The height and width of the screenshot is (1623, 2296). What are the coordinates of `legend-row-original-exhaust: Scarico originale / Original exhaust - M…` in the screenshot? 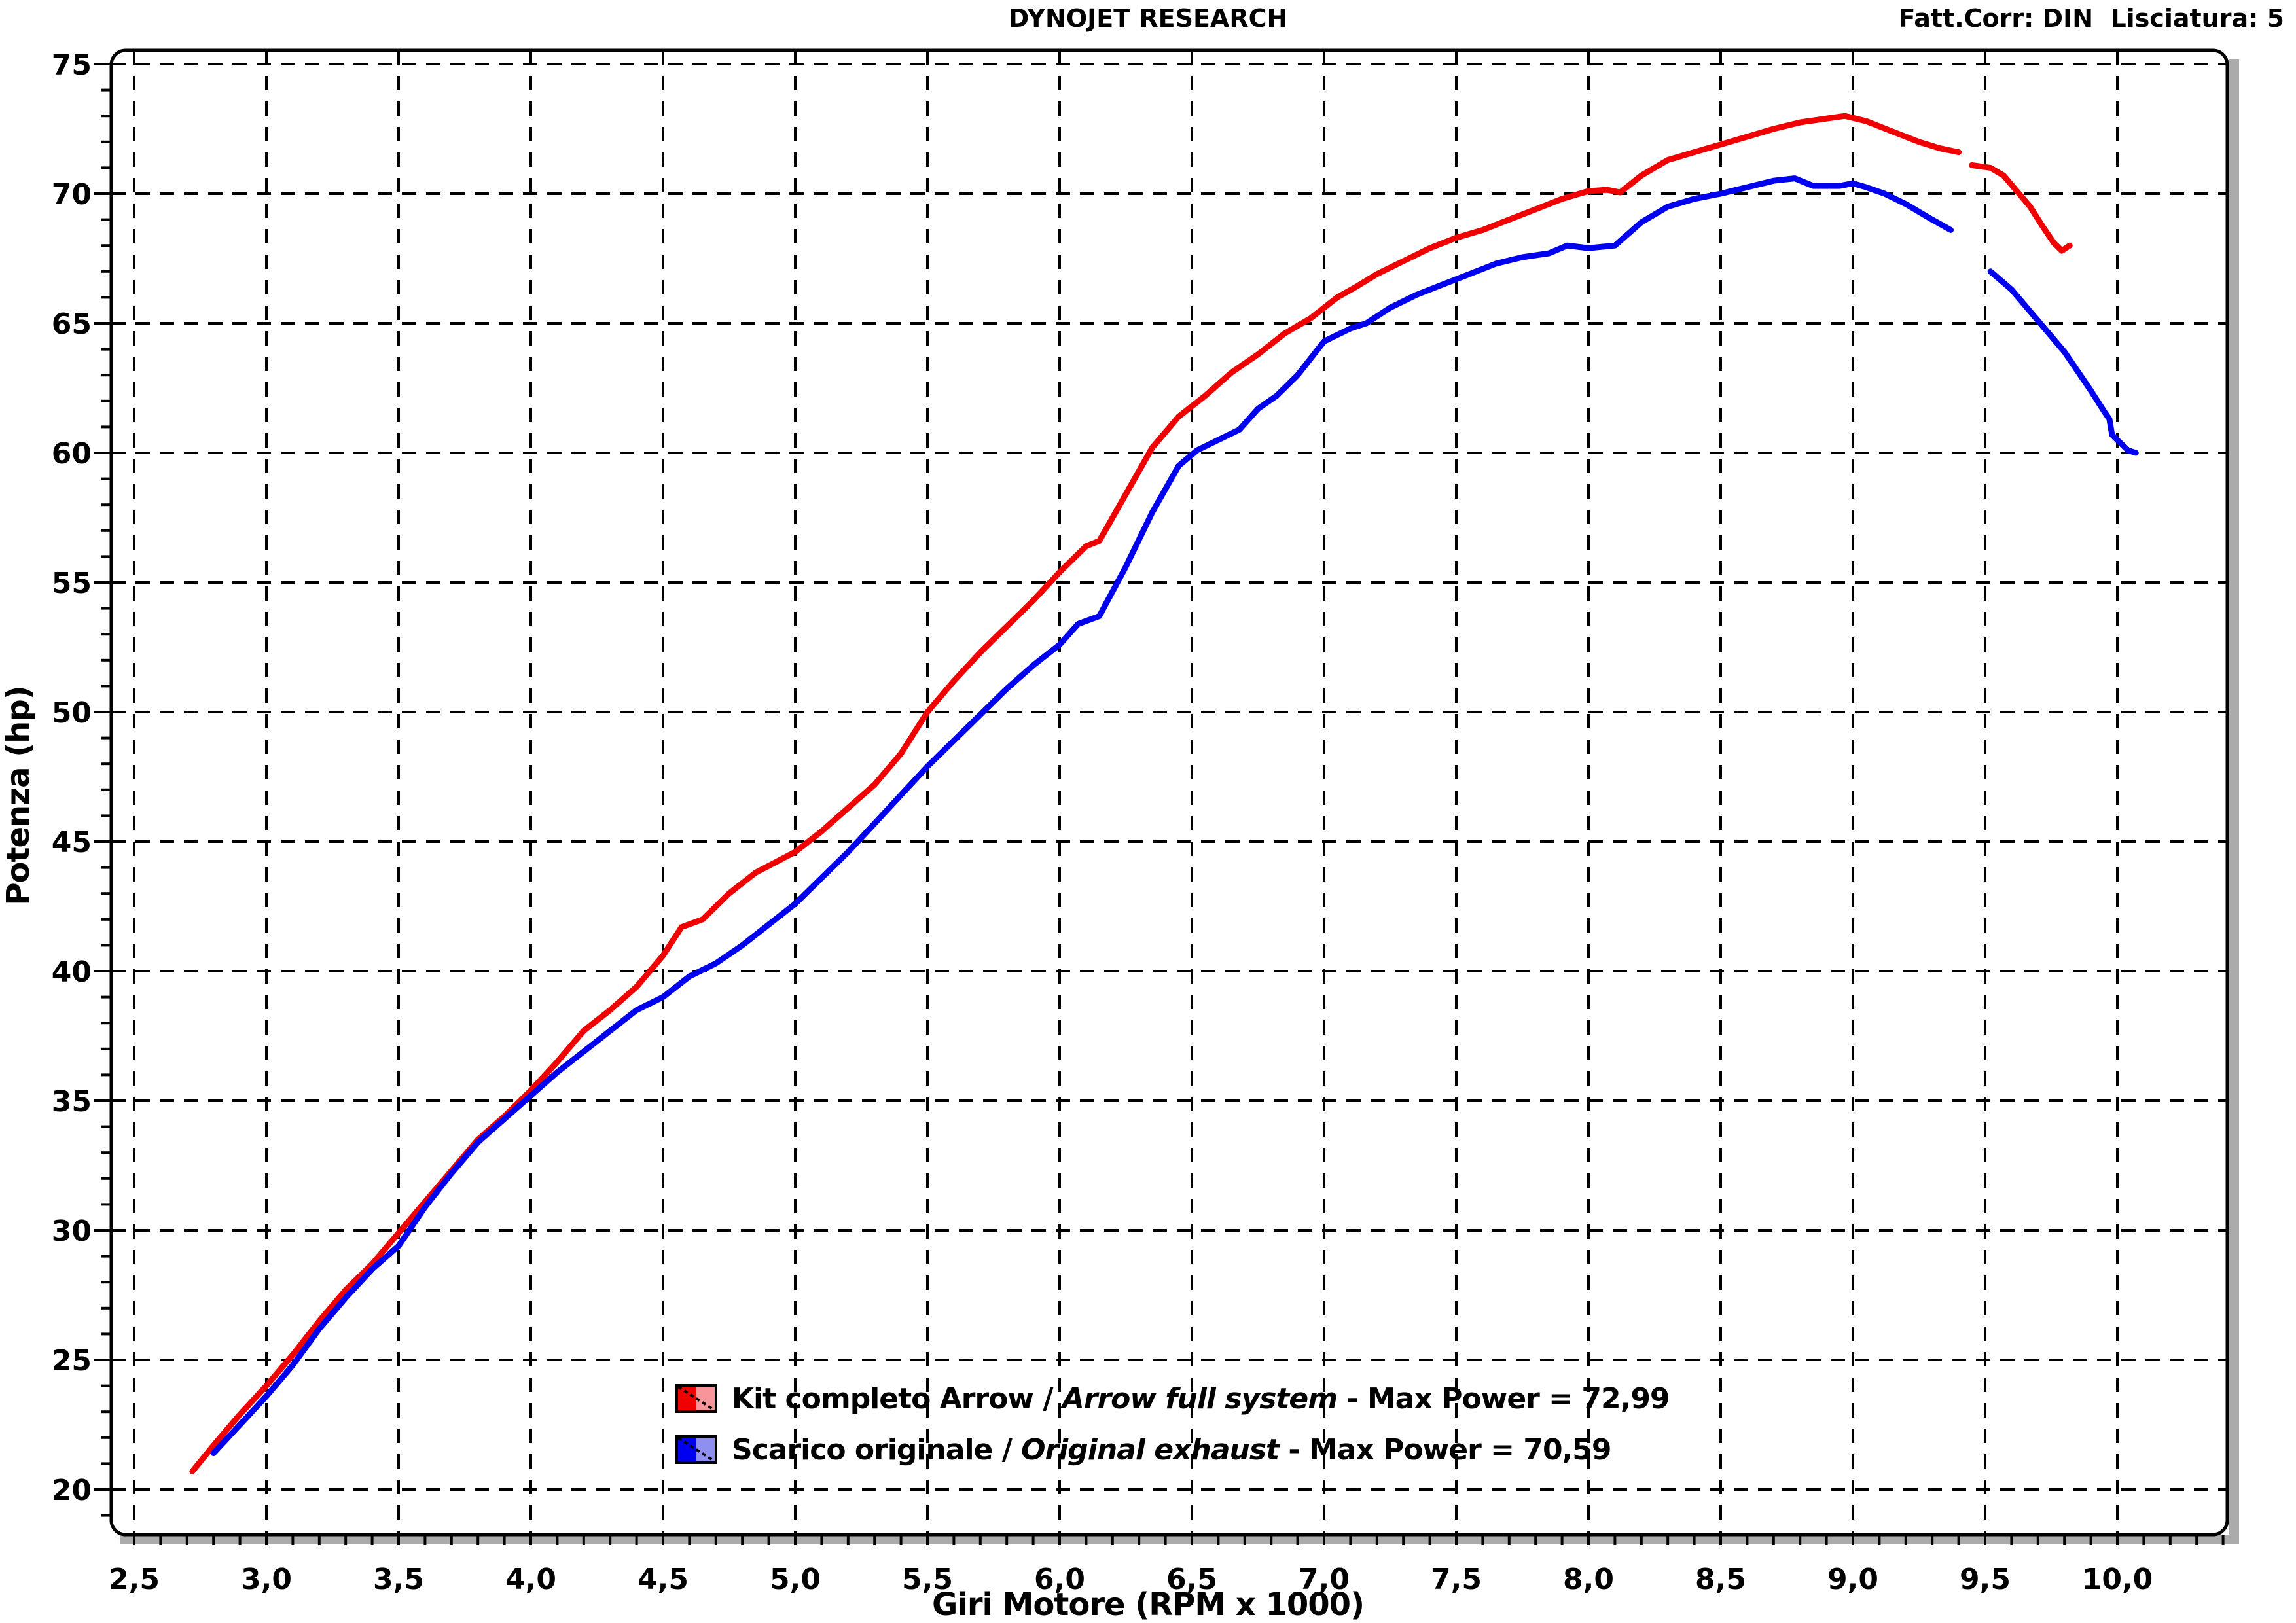 It's located at (1172, 1449).